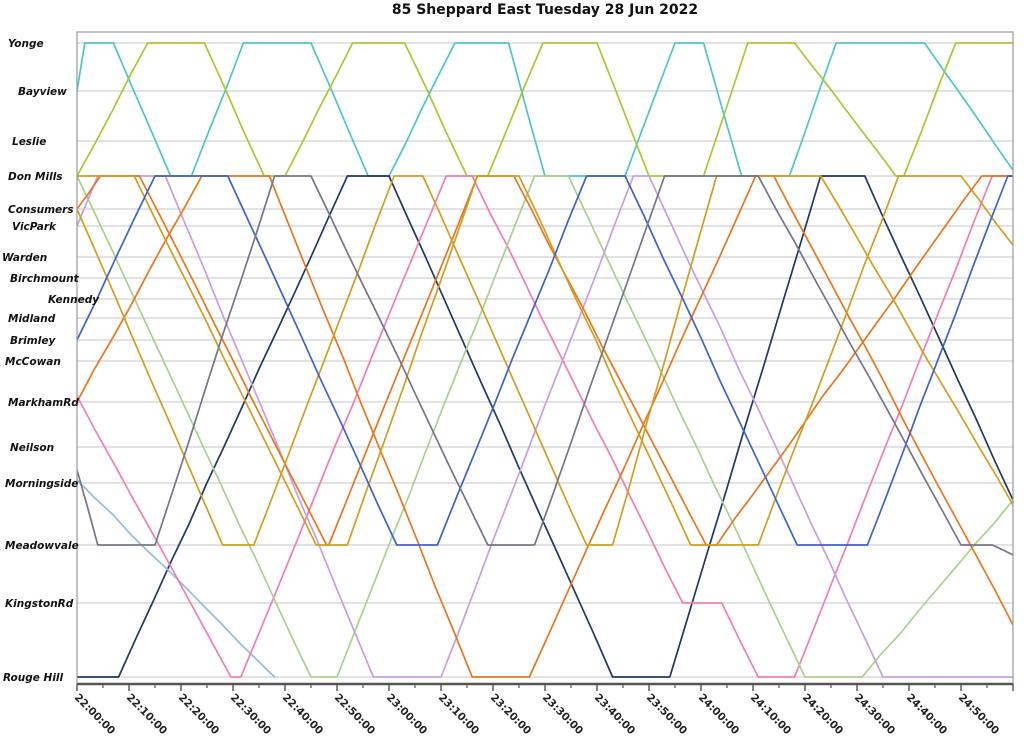 This screenshot has width=1024, height=750. Describe the element at coordinates (666, 714) in the screenshot. I see `x-tick-label: 23:50:00` at that location.